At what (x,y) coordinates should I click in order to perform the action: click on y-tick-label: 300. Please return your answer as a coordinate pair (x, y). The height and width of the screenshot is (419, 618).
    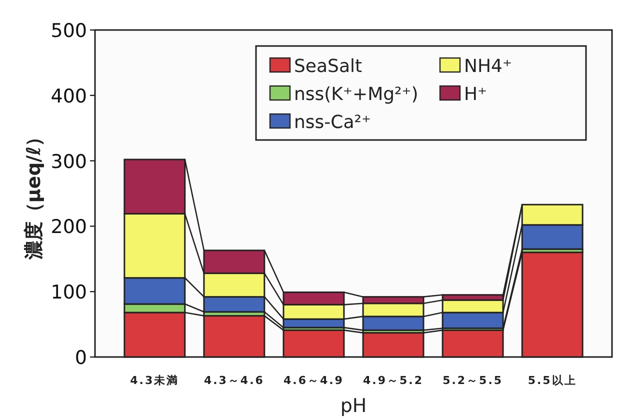
    Looking at the image, I should click on (68, 161).